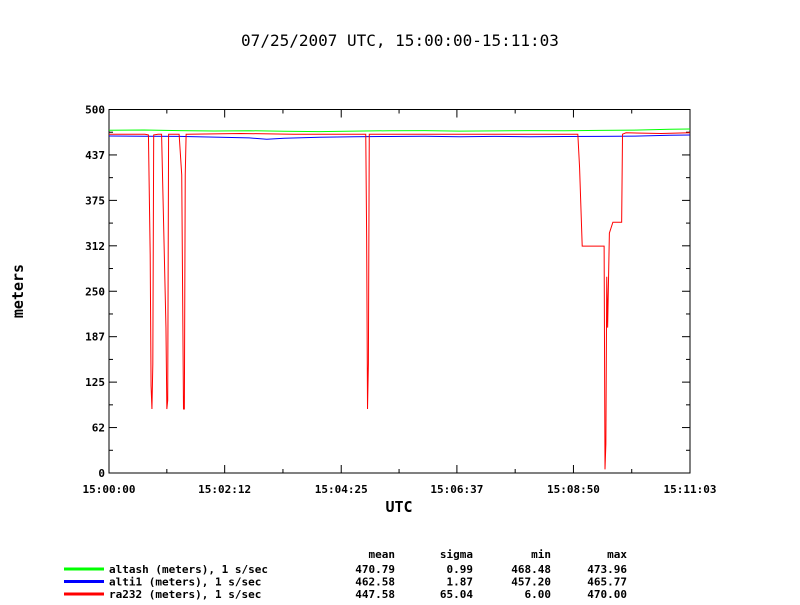  Describe the element at coordinates (531, 569) in the screenshot. I see `legend-stat-value: 468.48` at that location.